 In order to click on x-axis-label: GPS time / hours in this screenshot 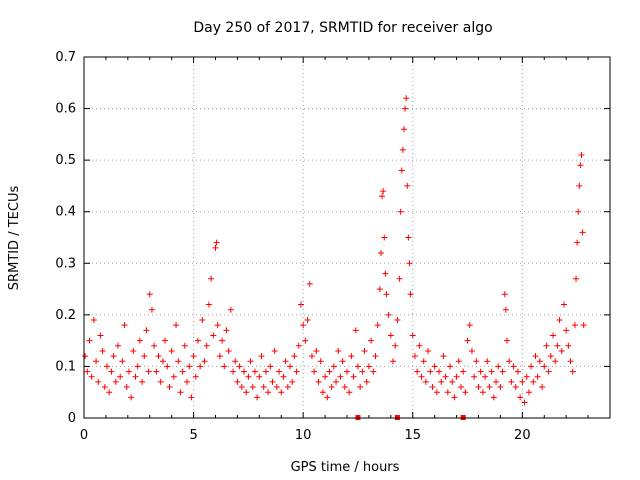, I will do `click(345, 467)`.